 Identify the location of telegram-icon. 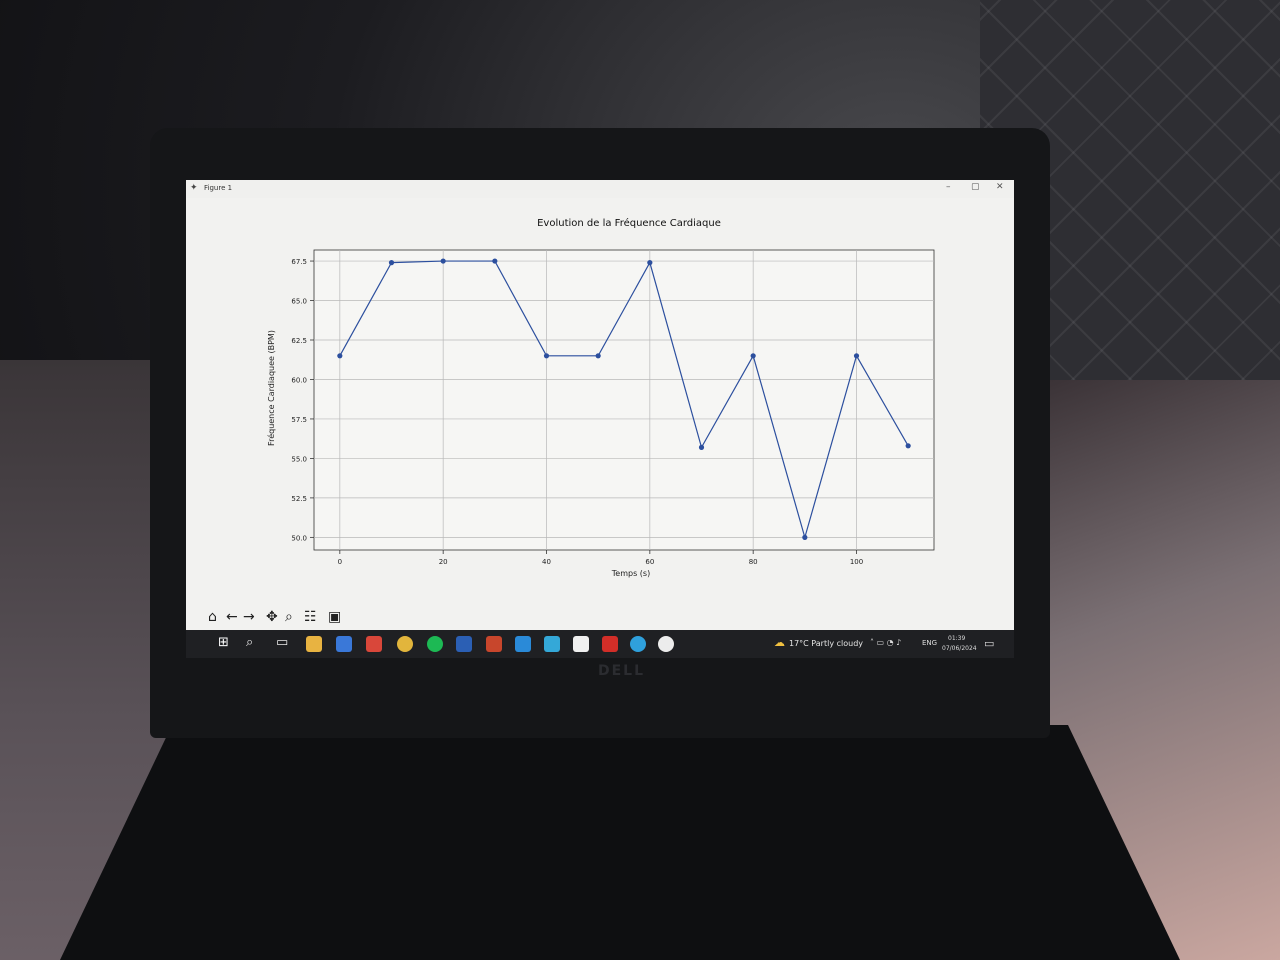
(638, 644).